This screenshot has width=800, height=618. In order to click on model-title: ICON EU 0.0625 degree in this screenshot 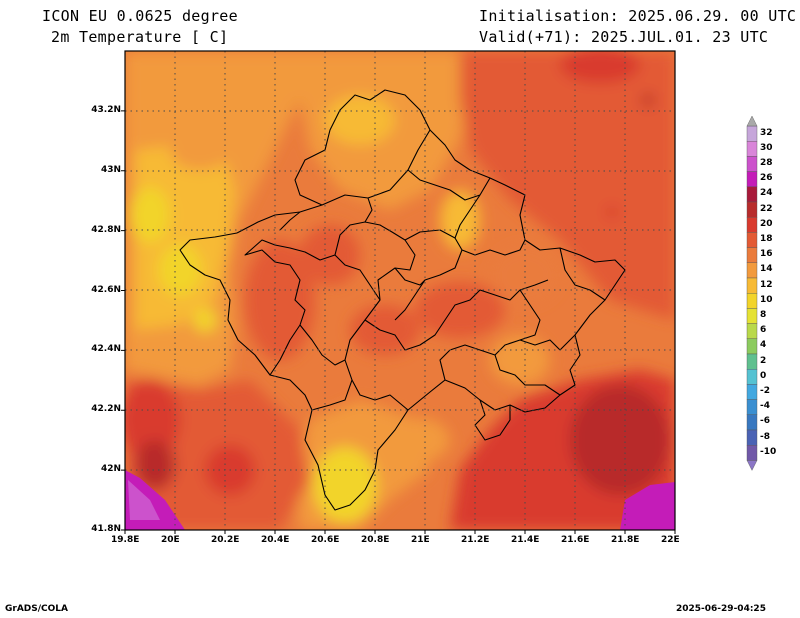, I will do `click(140, 16)`.